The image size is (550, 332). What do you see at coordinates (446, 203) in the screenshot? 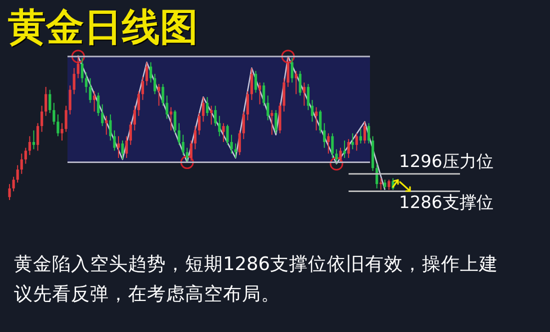
I see `ref-line-label: 1286支撑位` at bounding box center [446, 203].